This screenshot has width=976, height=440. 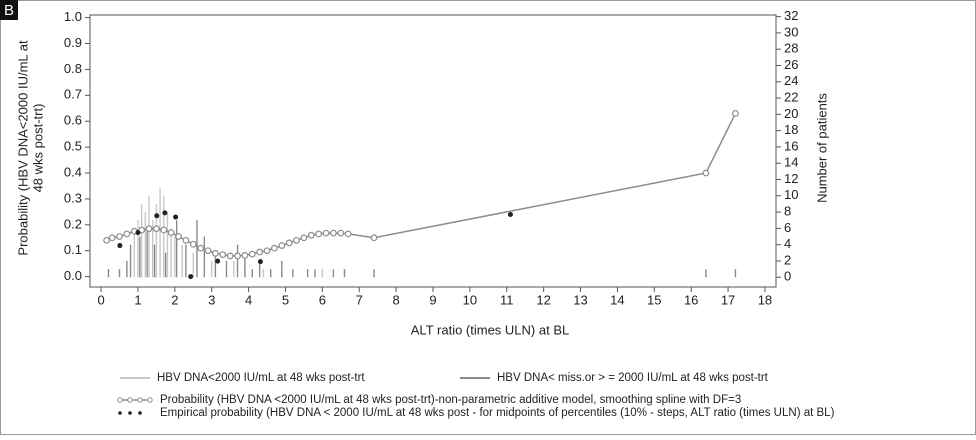 What do you see at coordinates (728, 299) in the screenshot?
I see `x-tick-label: 17` at bounding box center [728, 299].